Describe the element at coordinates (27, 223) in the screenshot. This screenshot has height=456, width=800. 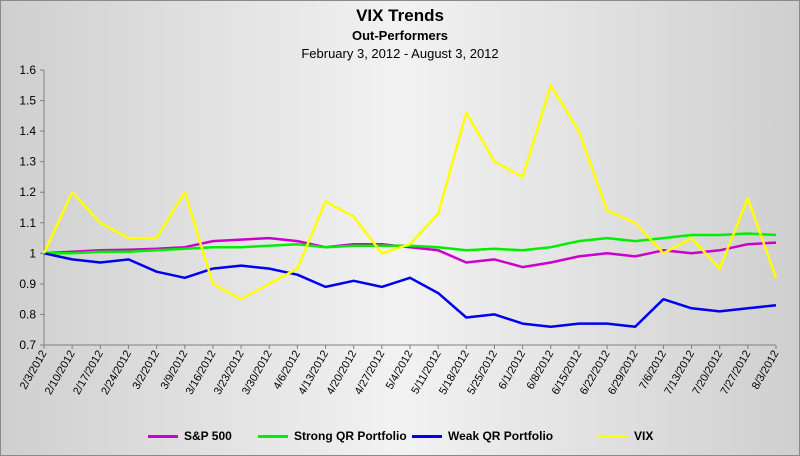
I see `y-tick-label: 1.1` at that location.